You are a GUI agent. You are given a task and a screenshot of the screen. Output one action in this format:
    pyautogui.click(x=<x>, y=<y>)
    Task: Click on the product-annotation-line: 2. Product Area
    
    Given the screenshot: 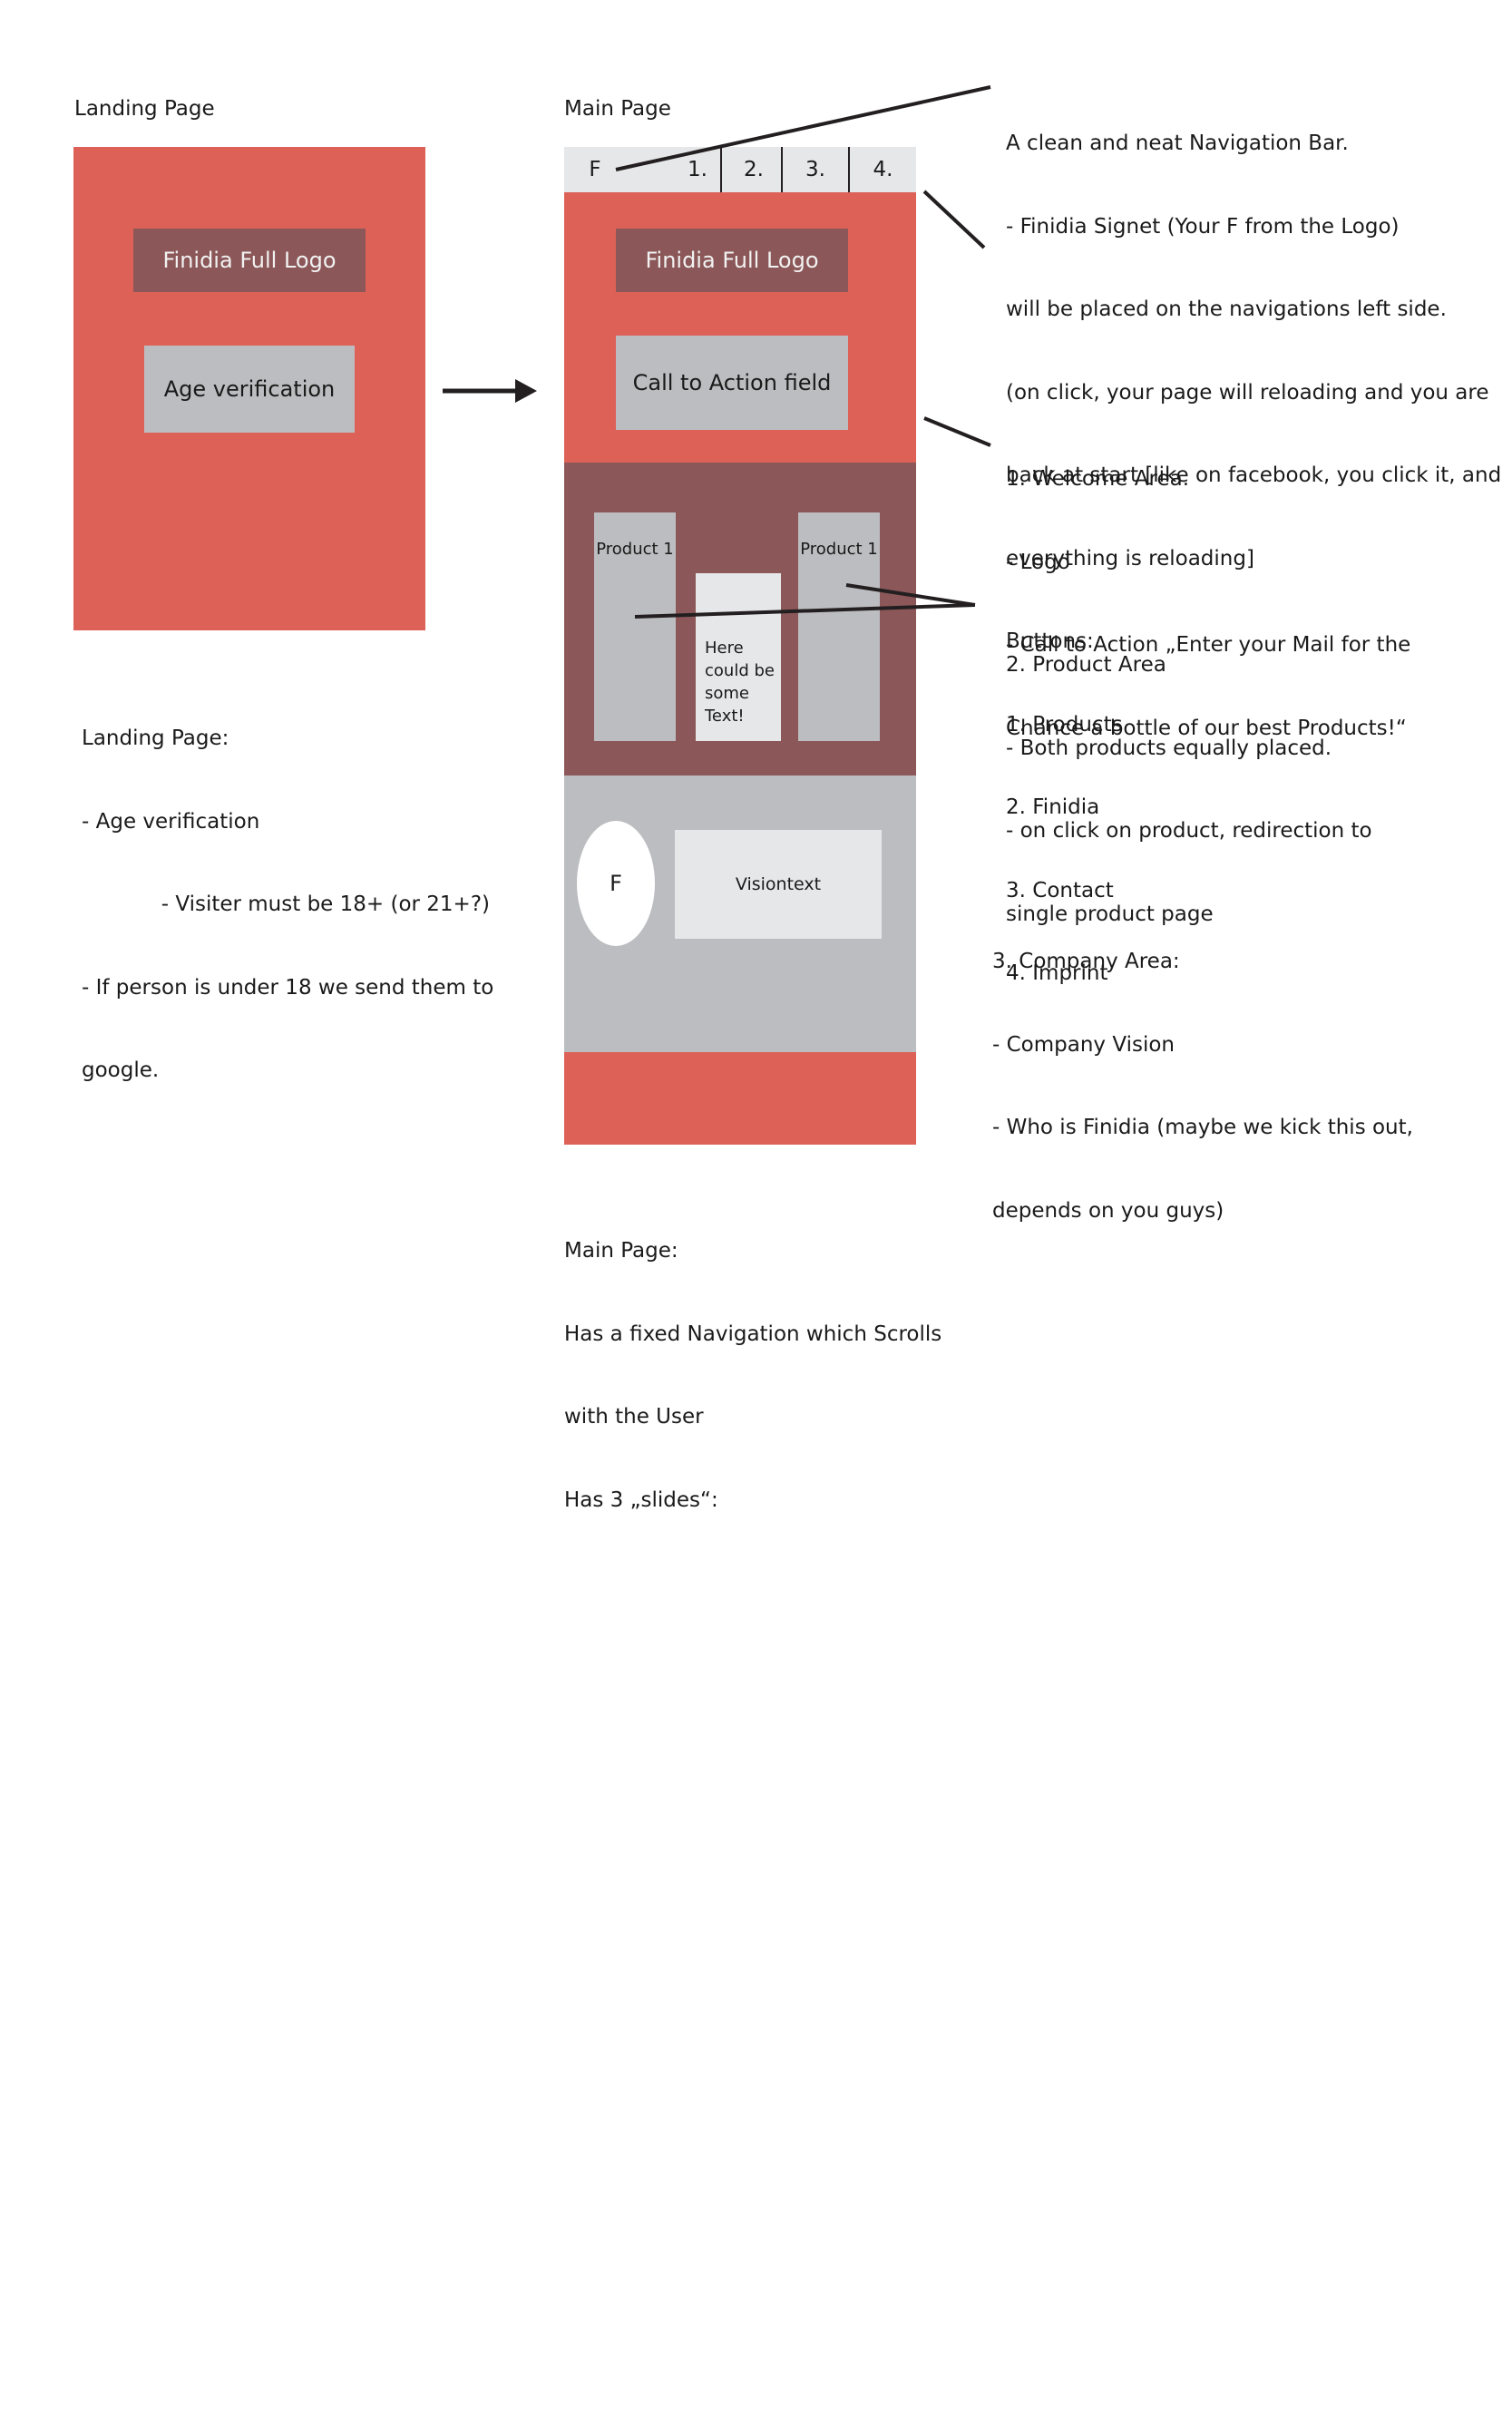 What is the action you would take?
    pyautogui.click(x=1086, y=665)
    